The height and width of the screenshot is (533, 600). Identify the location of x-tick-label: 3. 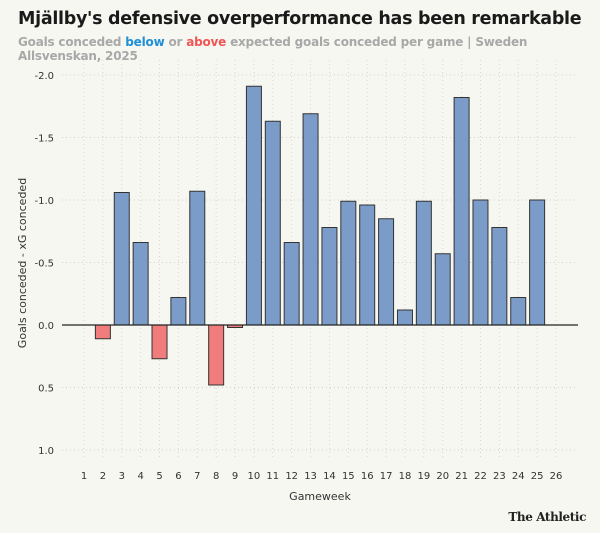
(122, 476).